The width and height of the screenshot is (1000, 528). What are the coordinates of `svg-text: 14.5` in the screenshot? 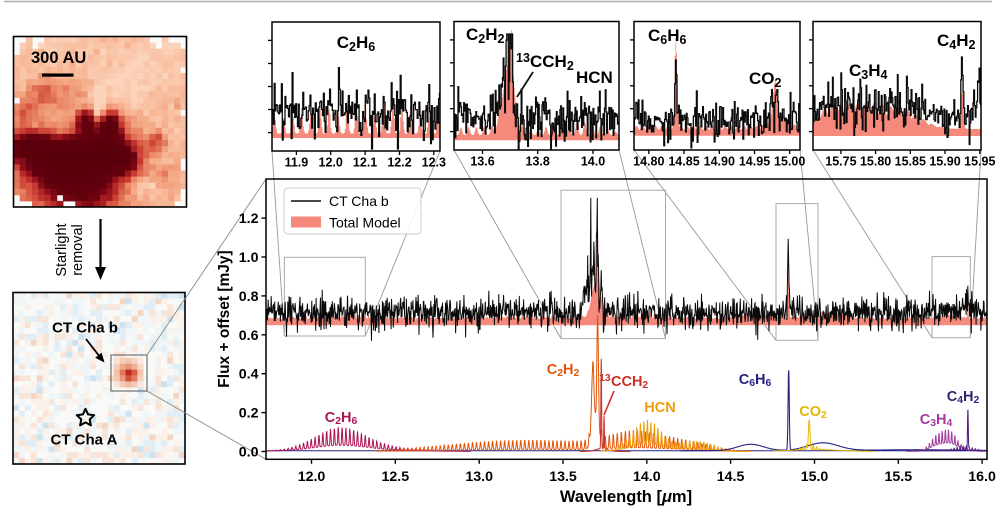 It's located at (731, 477).